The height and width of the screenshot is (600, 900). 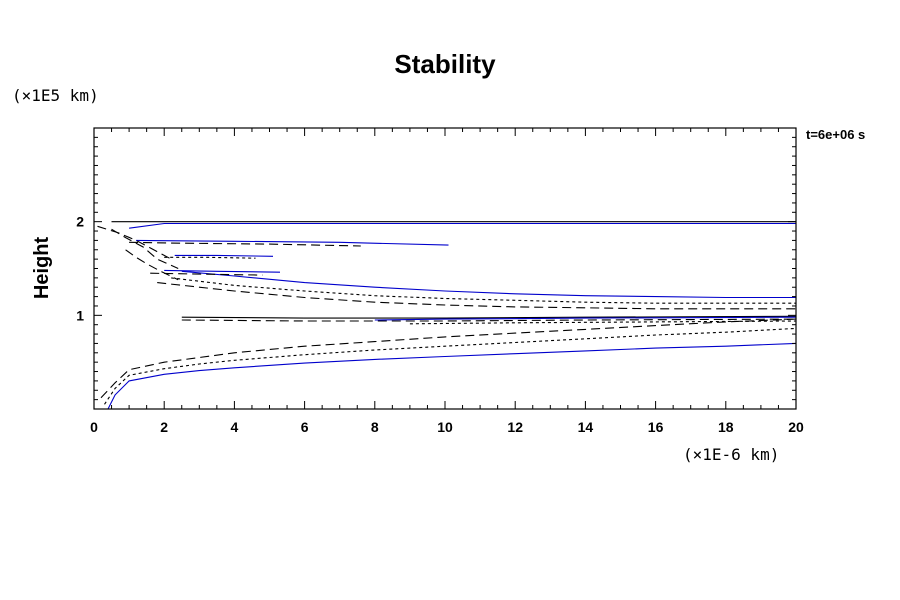 I want to click on x-tick-label: 6, so click(x=305, y=427).